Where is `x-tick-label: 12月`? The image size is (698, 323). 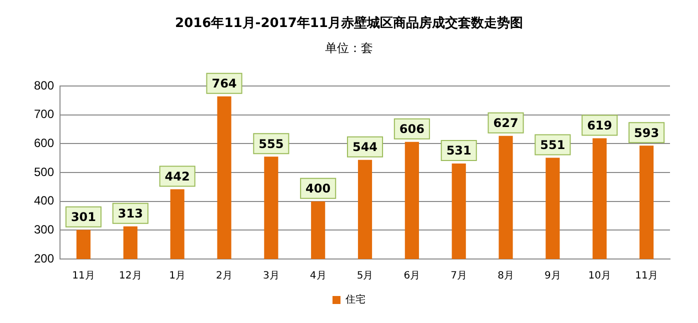
x-tick-label: 12月 is located at coordinates (130, 276).